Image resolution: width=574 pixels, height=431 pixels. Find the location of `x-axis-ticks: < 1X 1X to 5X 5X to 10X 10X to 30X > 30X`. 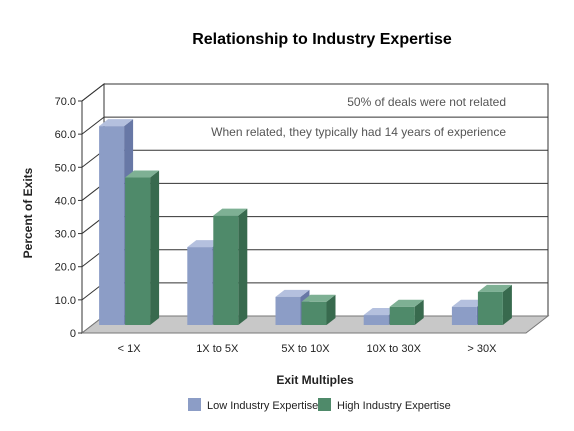

x-axis-ticks: < 1X 1X to 5X 5X to 10X 10X to 30X > 30X is located at coordinates (307, 349).